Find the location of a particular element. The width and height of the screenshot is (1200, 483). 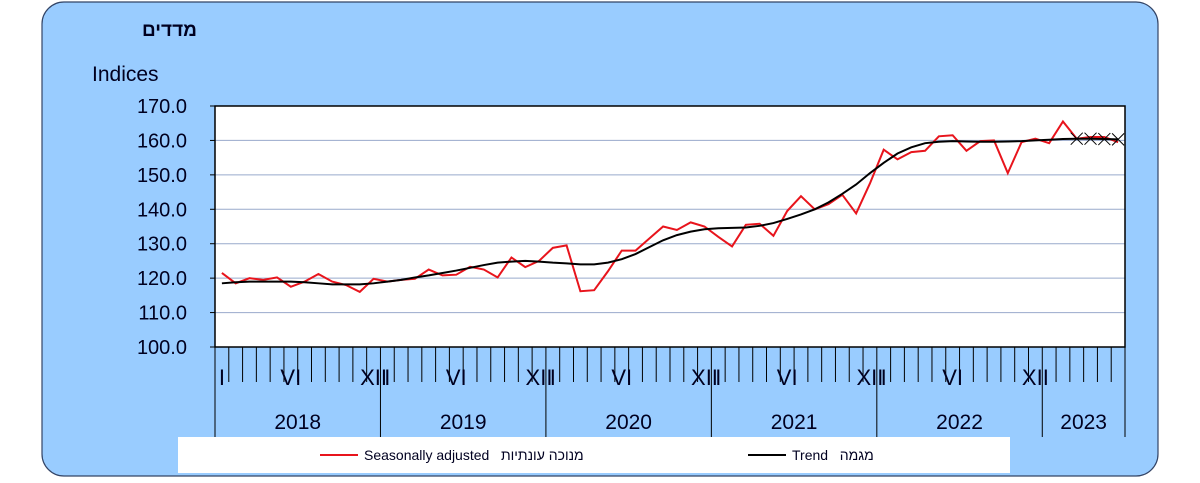

y-tick-label: 130.0 is located at coordinates (162, 245).